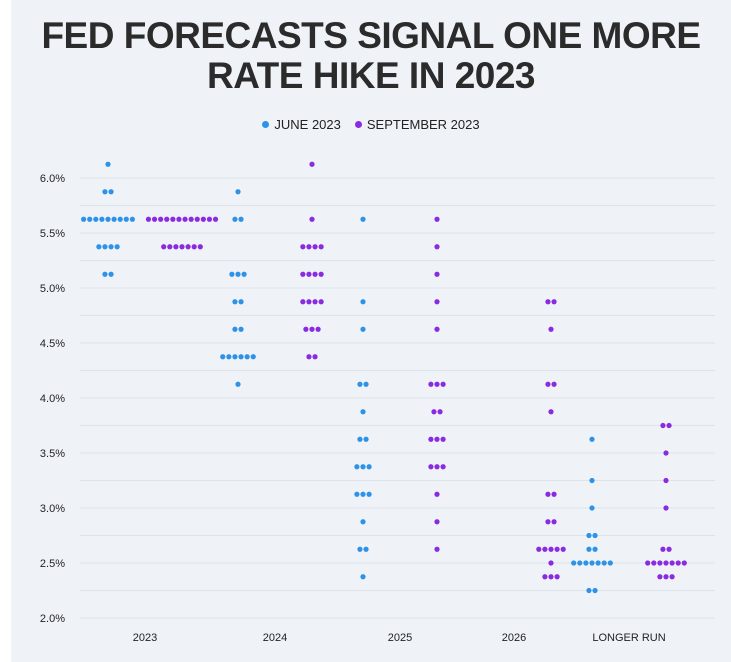  I want to click on chart-legend: JUNE 2023 SEPTEMBER 2023, so click(371, 124).